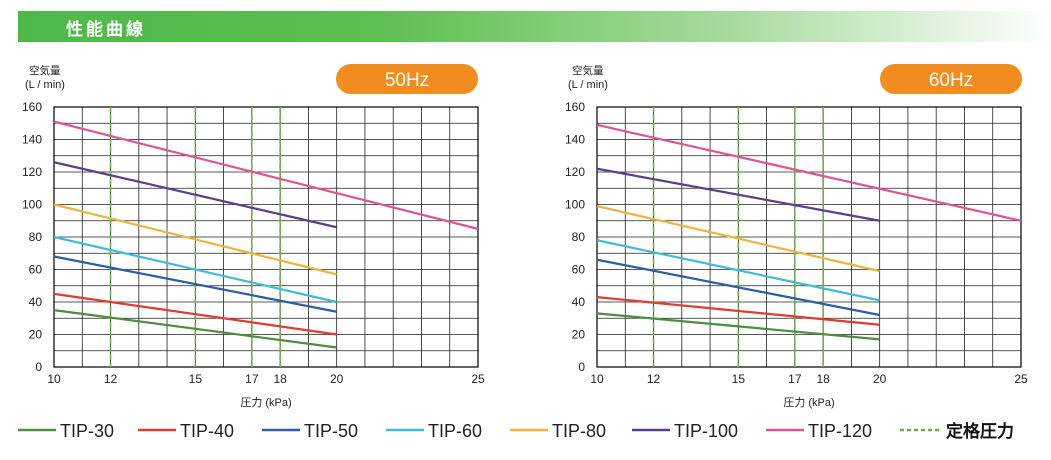 The width and height of the screenshot is (1051, 460). Describe the element at coordinates (579, 431) in the screenshot. I see `legend-label-tip-80: TIP-80` at that location.